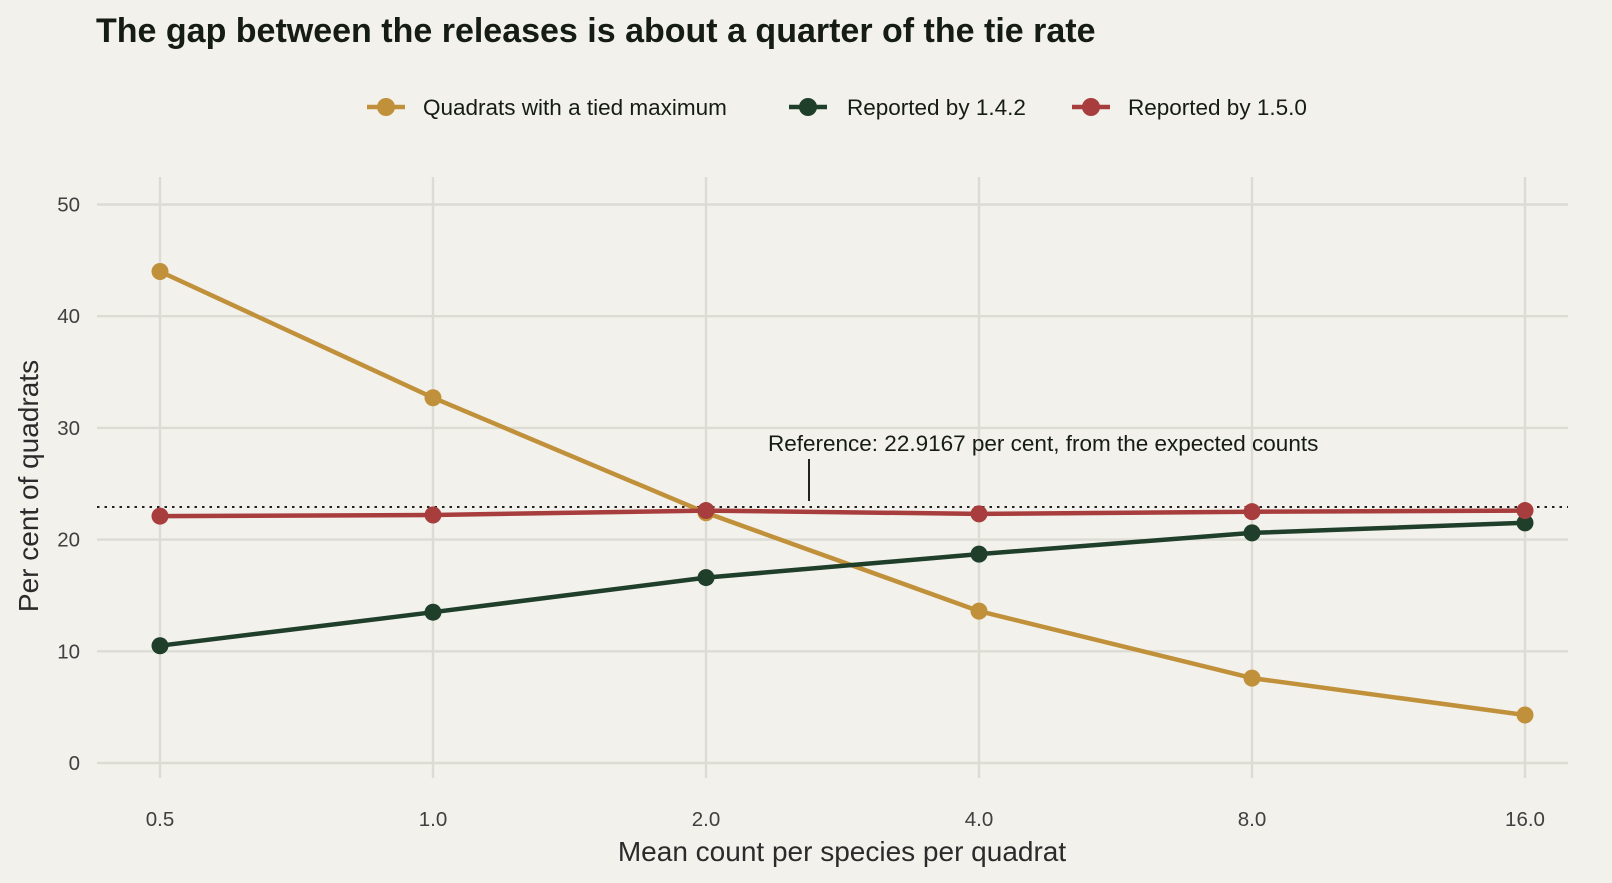 The width and height of the screenshot is (1612, 883). I want to click on y-tick-label: 50, so click(68, 205).